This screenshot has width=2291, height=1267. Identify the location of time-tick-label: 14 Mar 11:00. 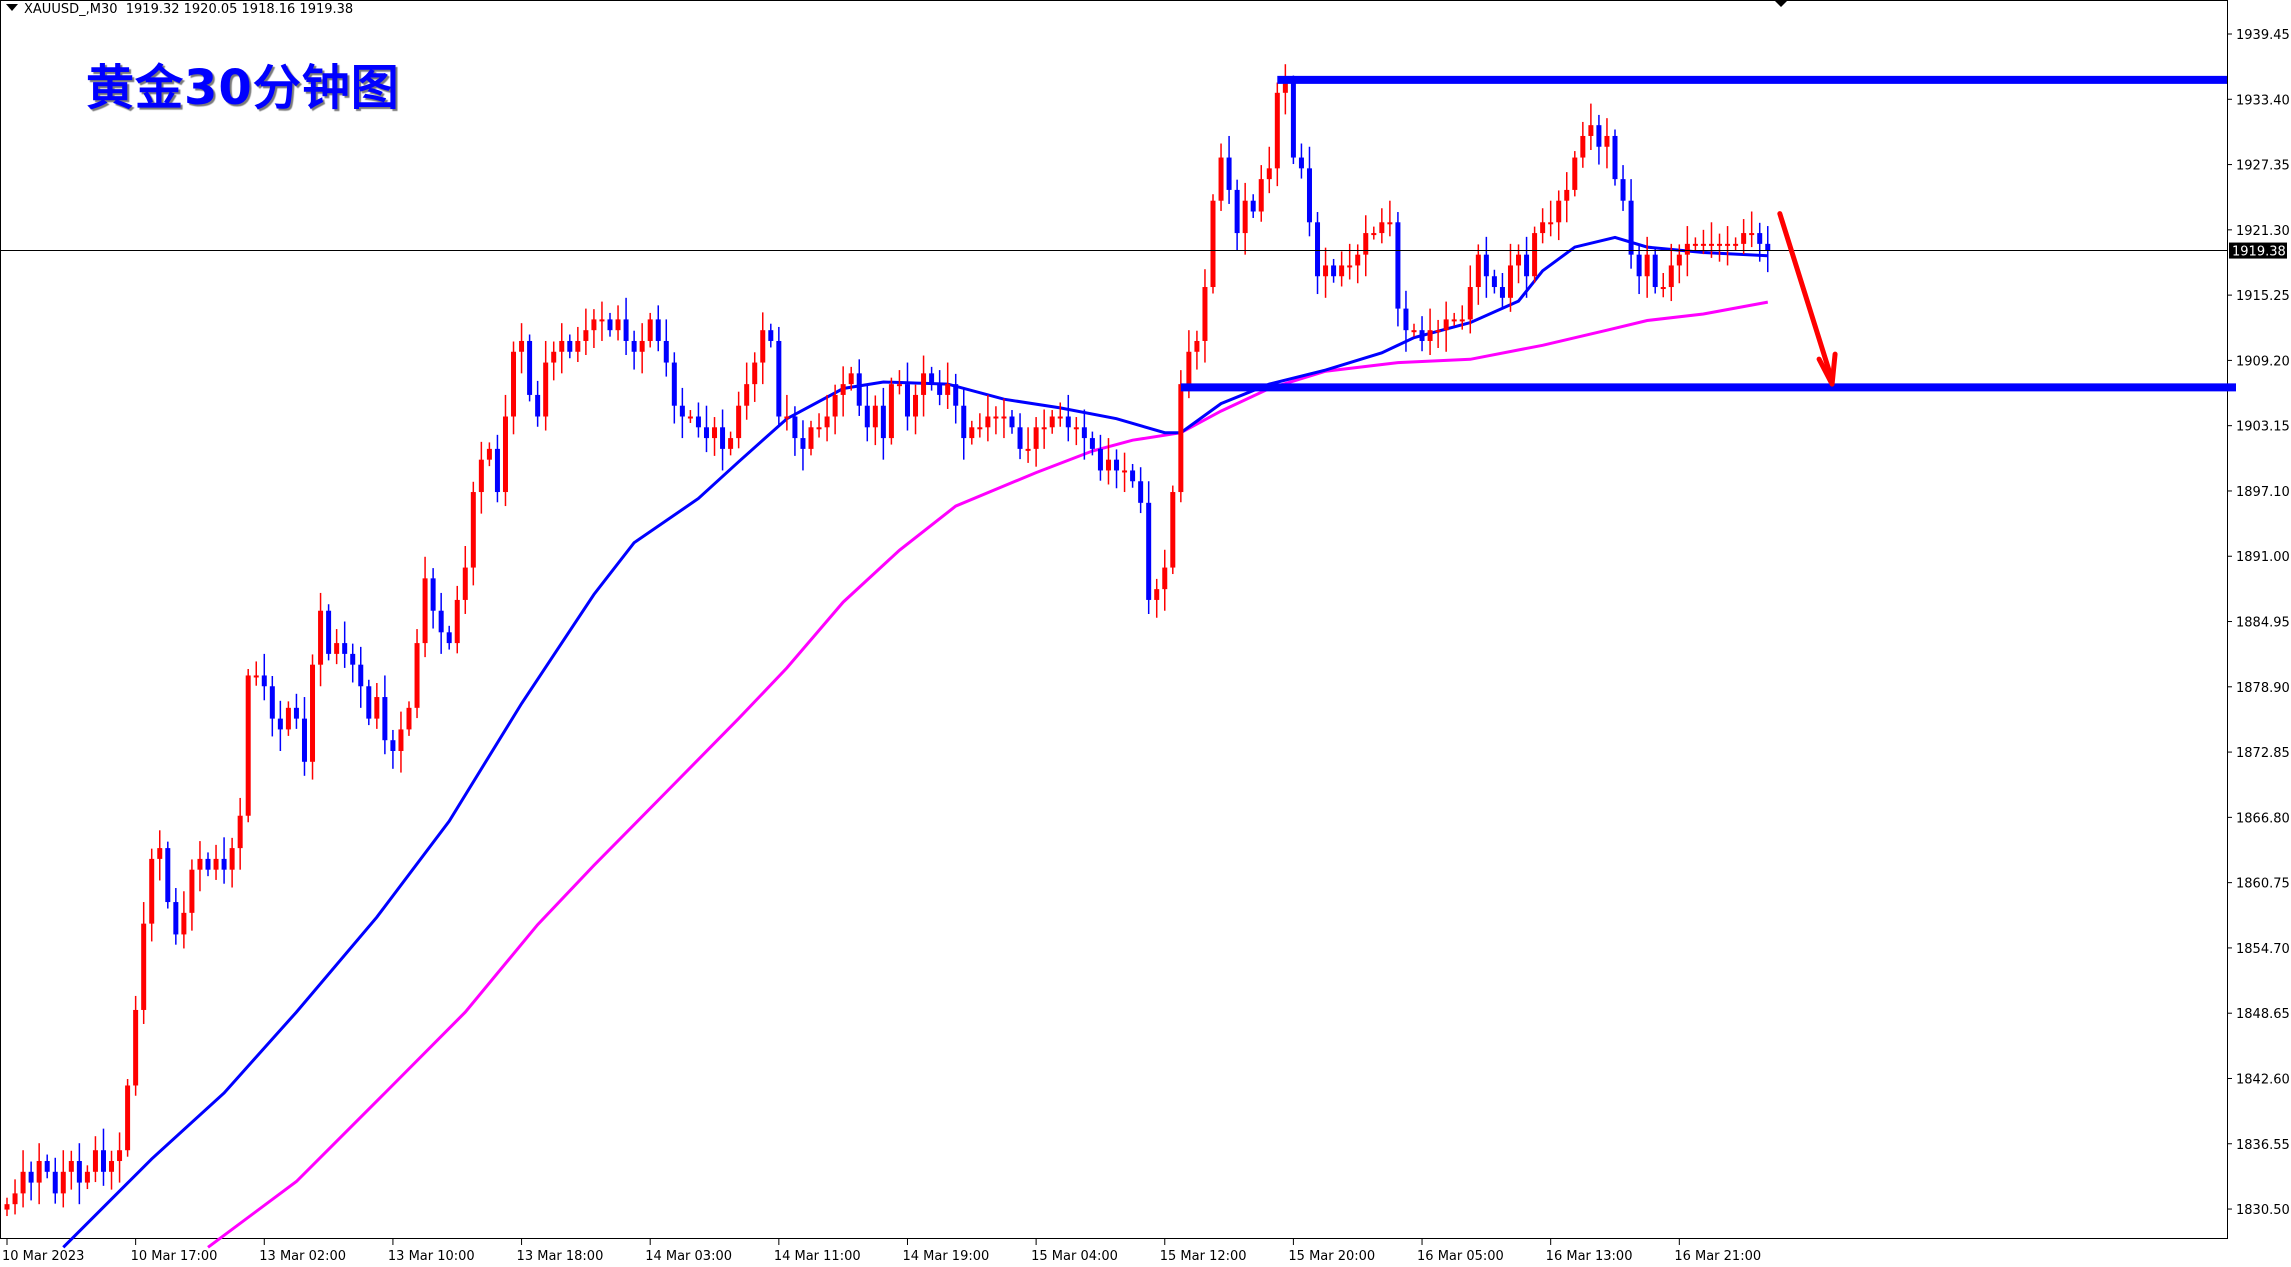
(817, 1256).